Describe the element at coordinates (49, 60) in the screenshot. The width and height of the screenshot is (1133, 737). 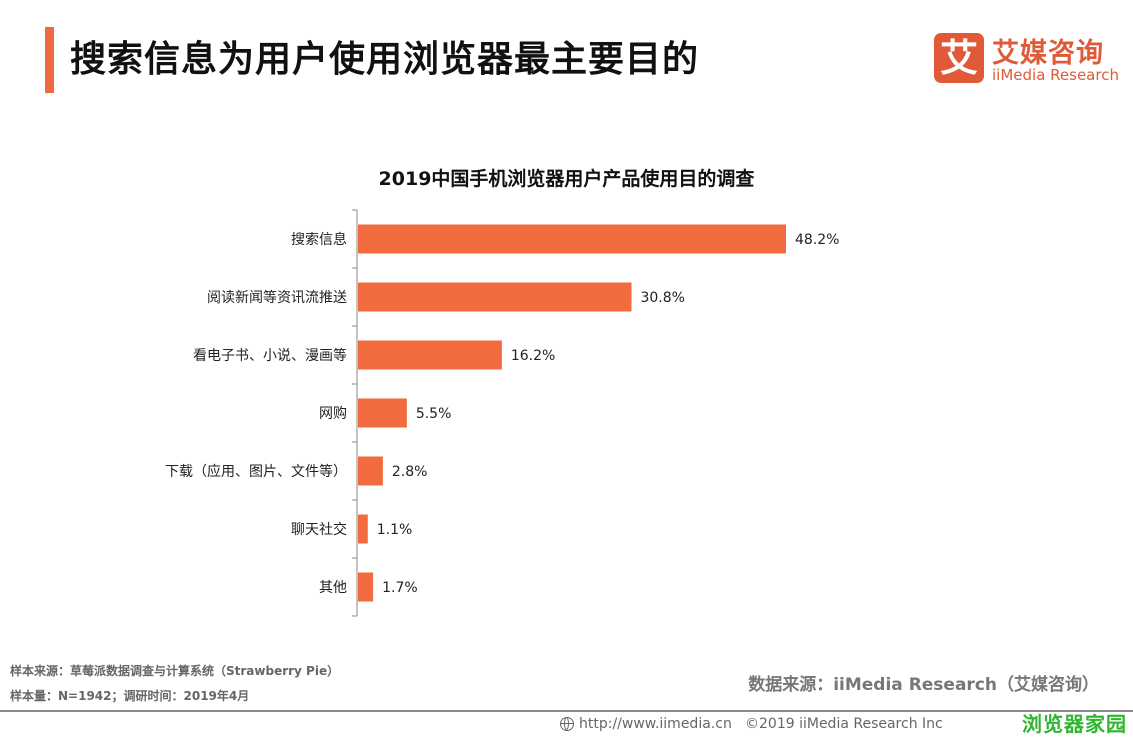
I see `title-accent-bar` at that location.